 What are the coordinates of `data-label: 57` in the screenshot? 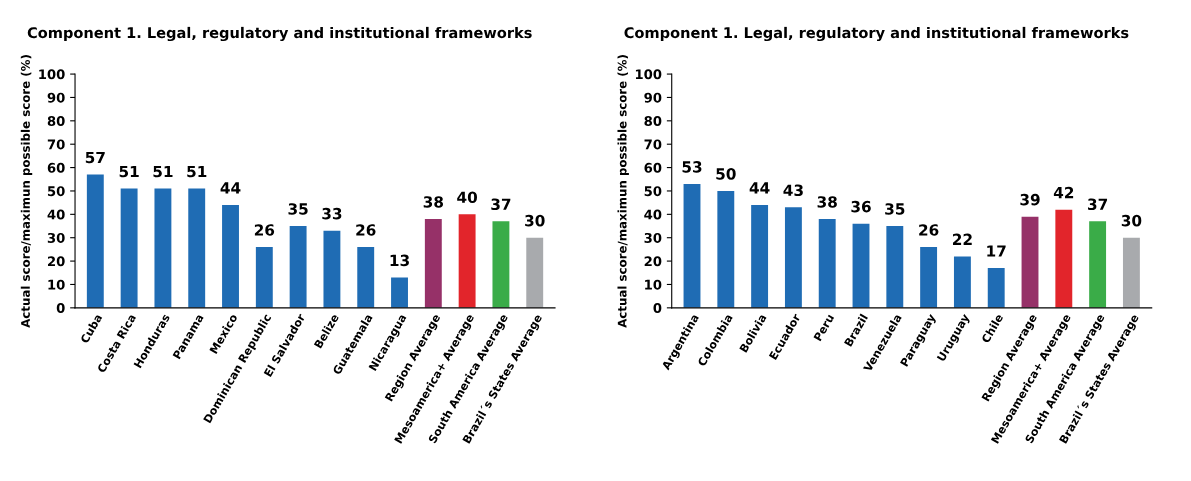 It's located at (95, 157).